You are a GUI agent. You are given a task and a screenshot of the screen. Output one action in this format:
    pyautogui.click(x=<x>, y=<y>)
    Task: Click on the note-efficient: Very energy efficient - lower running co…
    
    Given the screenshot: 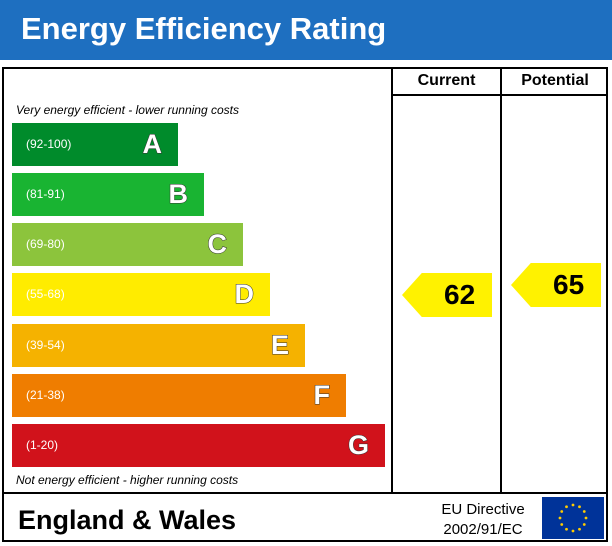 What is the action you would take?
    pyautogui.click(x=127, y=110)
    